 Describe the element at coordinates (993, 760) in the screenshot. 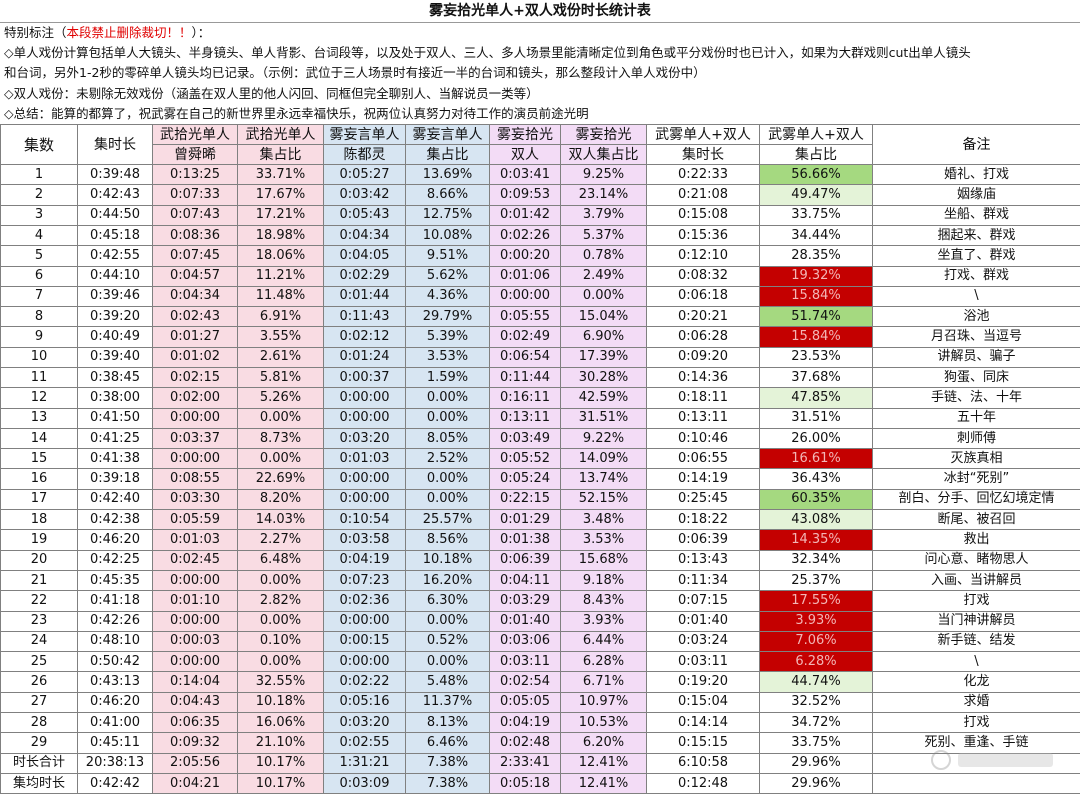

I see `watermark` at that location.